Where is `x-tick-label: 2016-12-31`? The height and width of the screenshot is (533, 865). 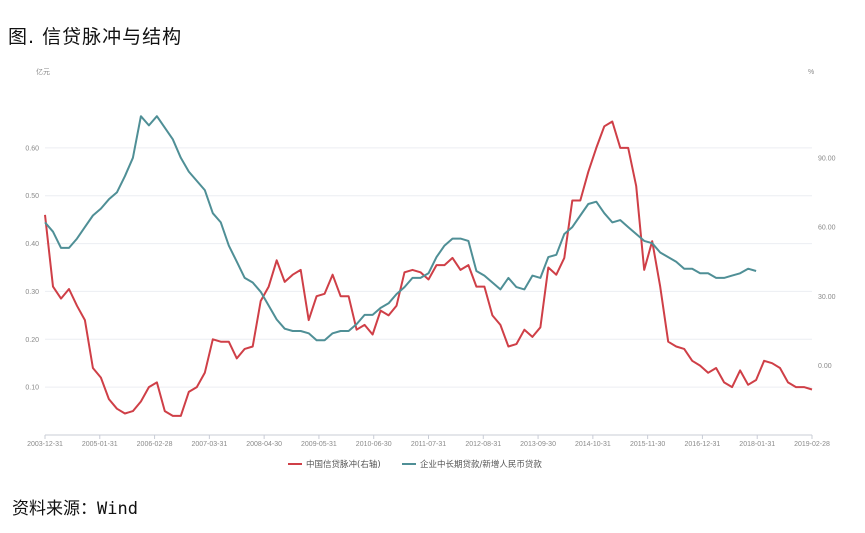 x-tick-label: 2016-12-31 is located at coordinates (703, 444).